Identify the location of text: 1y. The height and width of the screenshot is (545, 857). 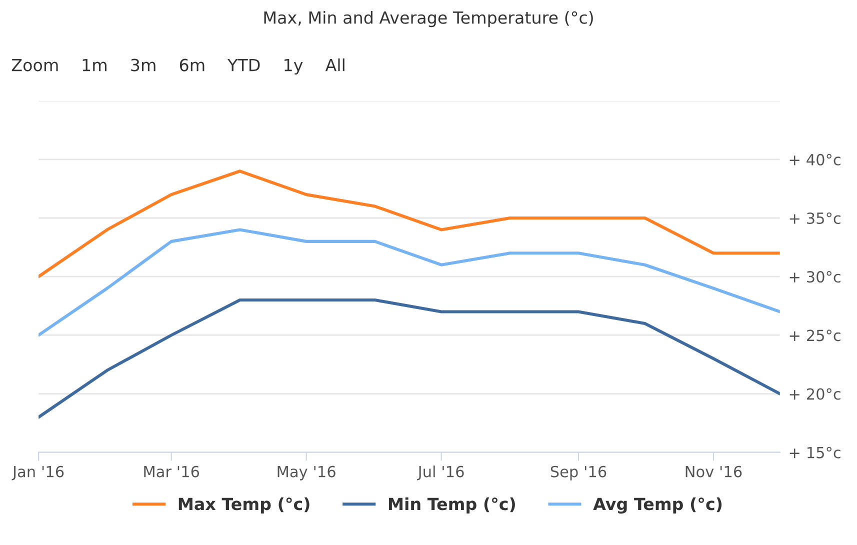
(293, 66).